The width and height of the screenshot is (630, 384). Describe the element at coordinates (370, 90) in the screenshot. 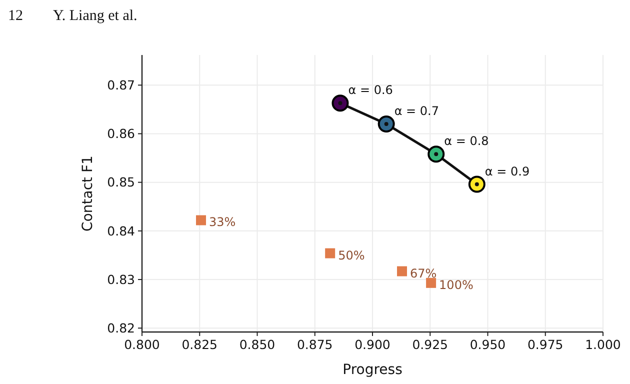

I see `annotation: α = 0.6` at that location.